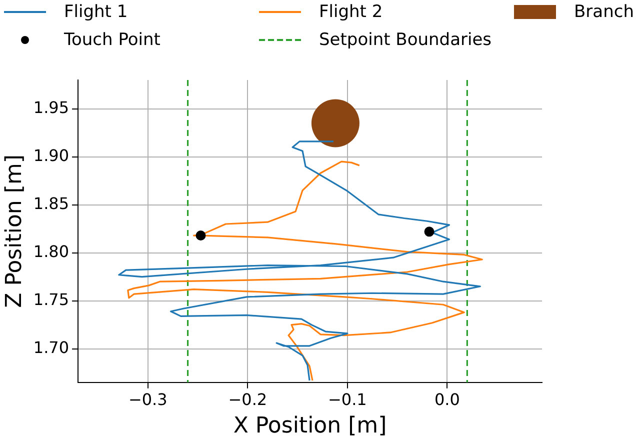 This screenshot has width=638, height=440. Describe the element at coordinates (604, 12) in the screenshot. I see `legend-label: Branch` at that location.